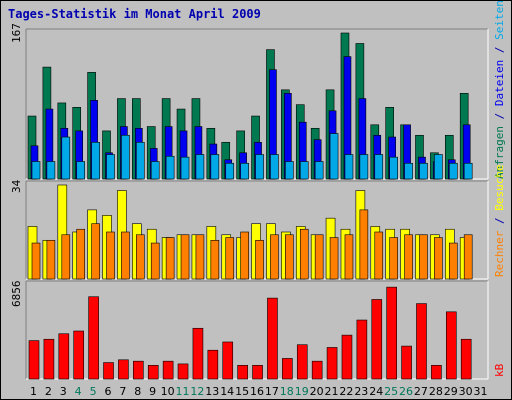 The width and height of the screenshot is (512, 400). I want to click on x-tick-label-11: 11, so click(182, 391).